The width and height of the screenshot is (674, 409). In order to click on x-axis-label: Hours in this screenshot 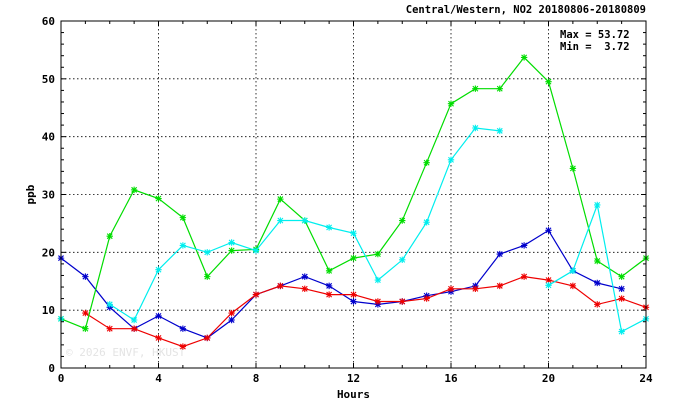, I will do `click(353, 394)`.